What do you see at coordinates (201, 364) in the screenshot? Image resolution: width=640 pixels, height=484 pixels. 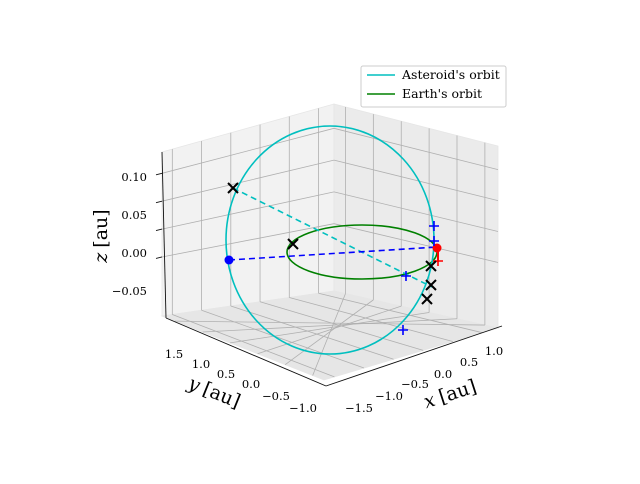 I see `y-tick-label: 1.0` at bounding box center [201, 364].